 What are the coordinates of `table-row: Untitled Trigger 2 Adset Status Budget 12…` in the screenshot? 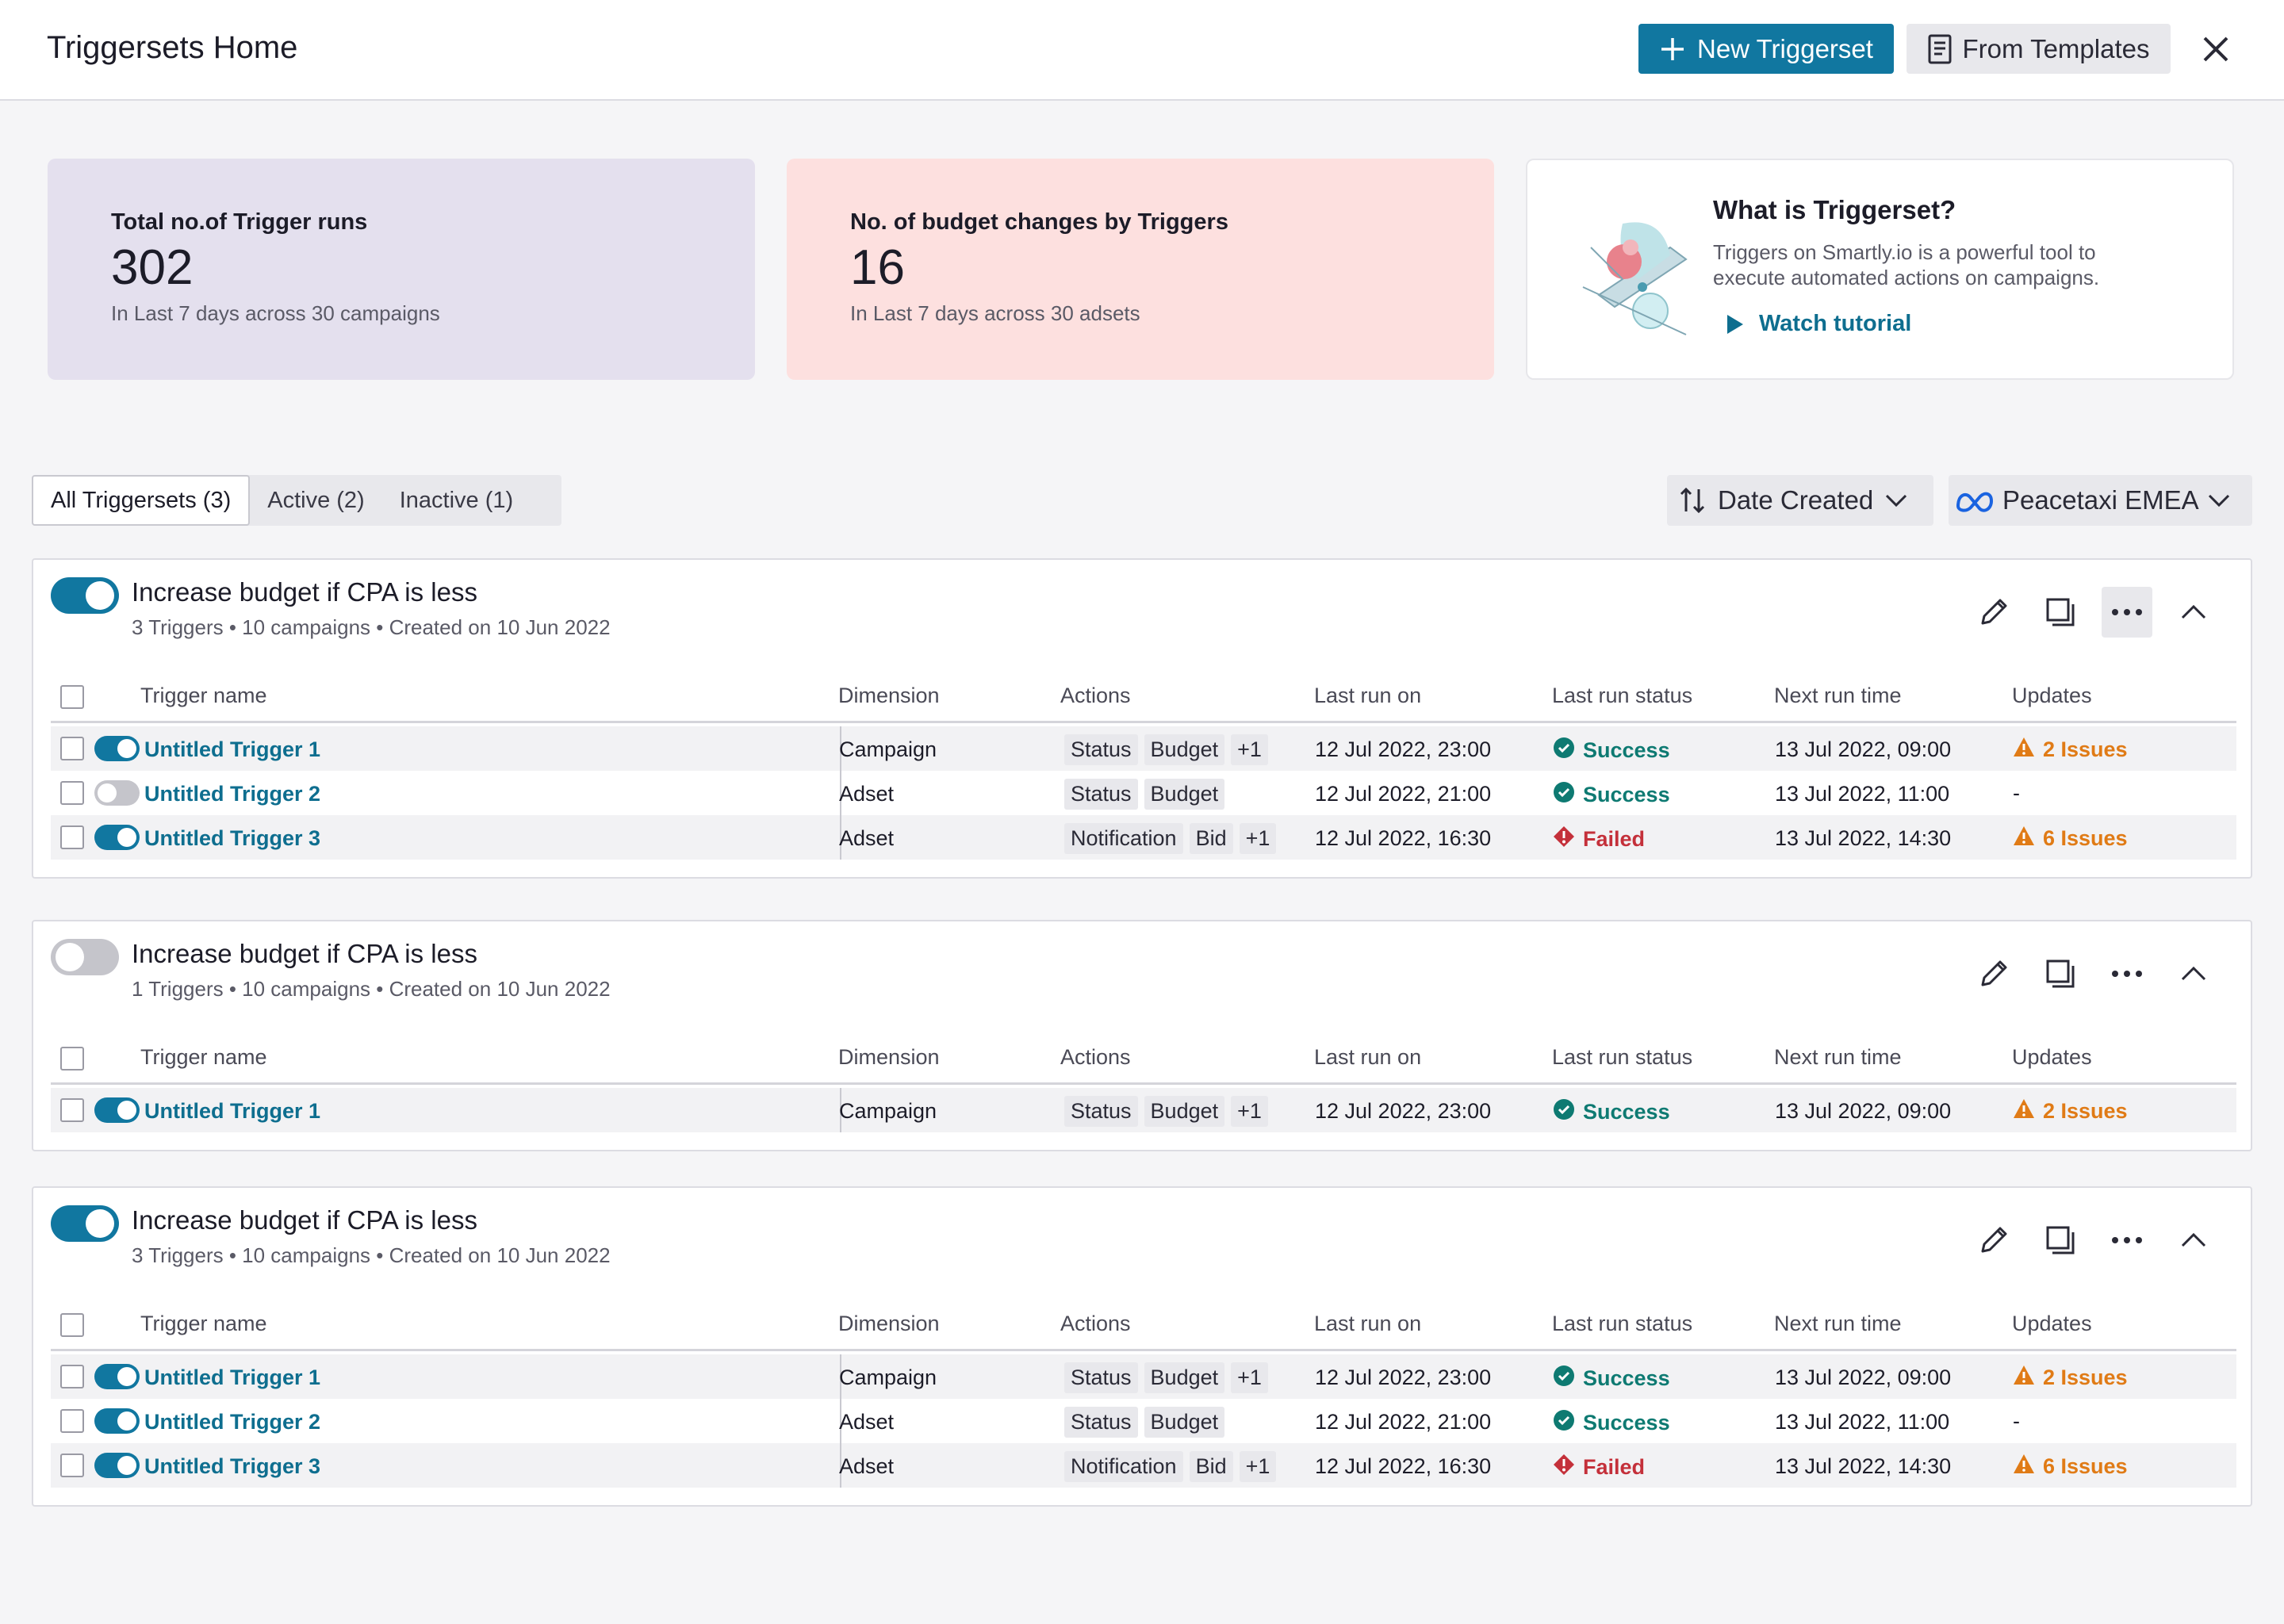 It's located at (1143, 1421).